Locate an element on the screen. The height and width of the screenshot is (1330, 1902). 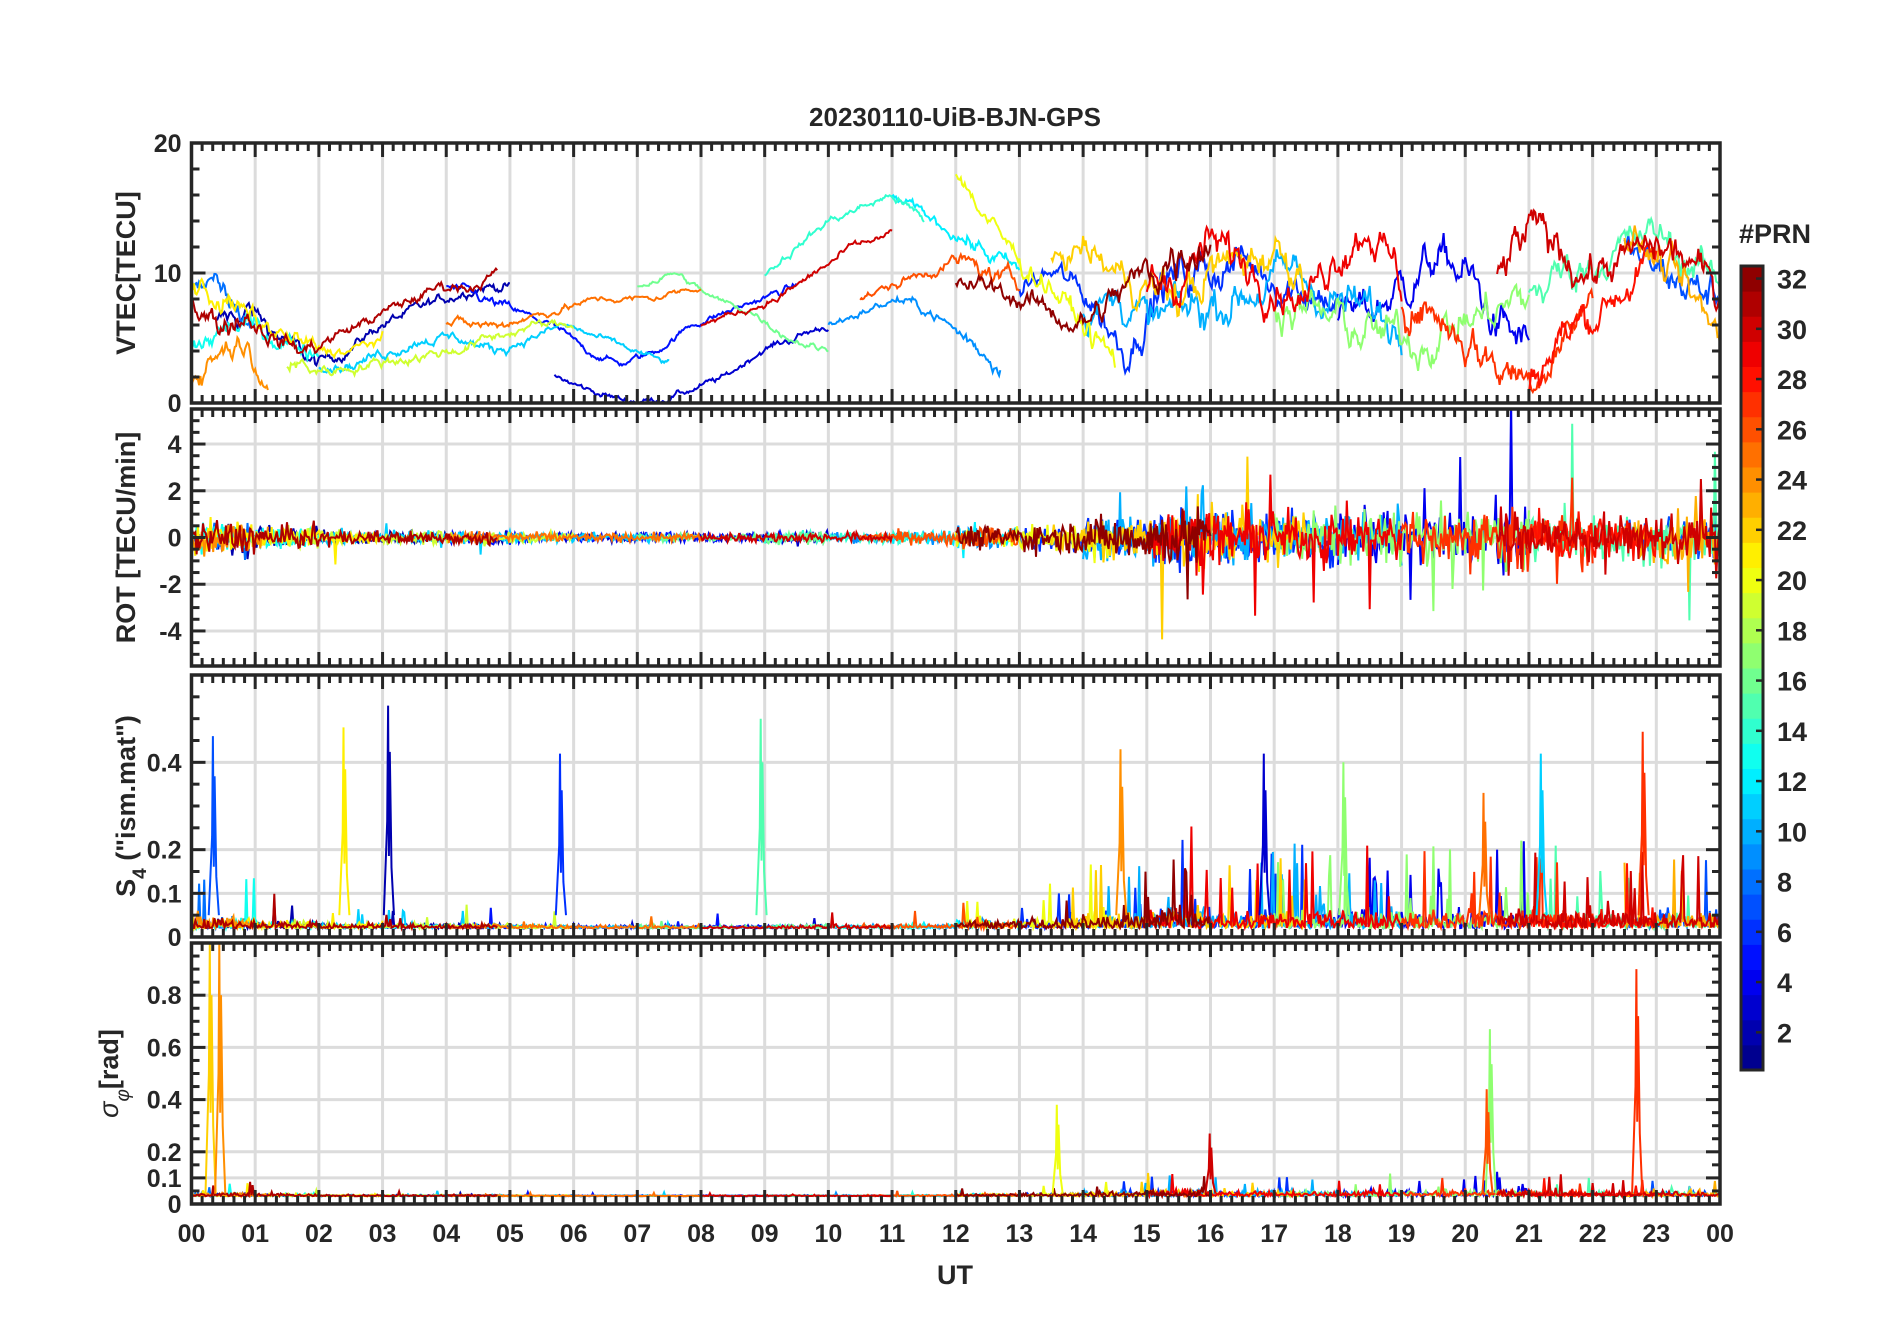
x-tick-label: 22 is located at coordinates (1593, 1234).